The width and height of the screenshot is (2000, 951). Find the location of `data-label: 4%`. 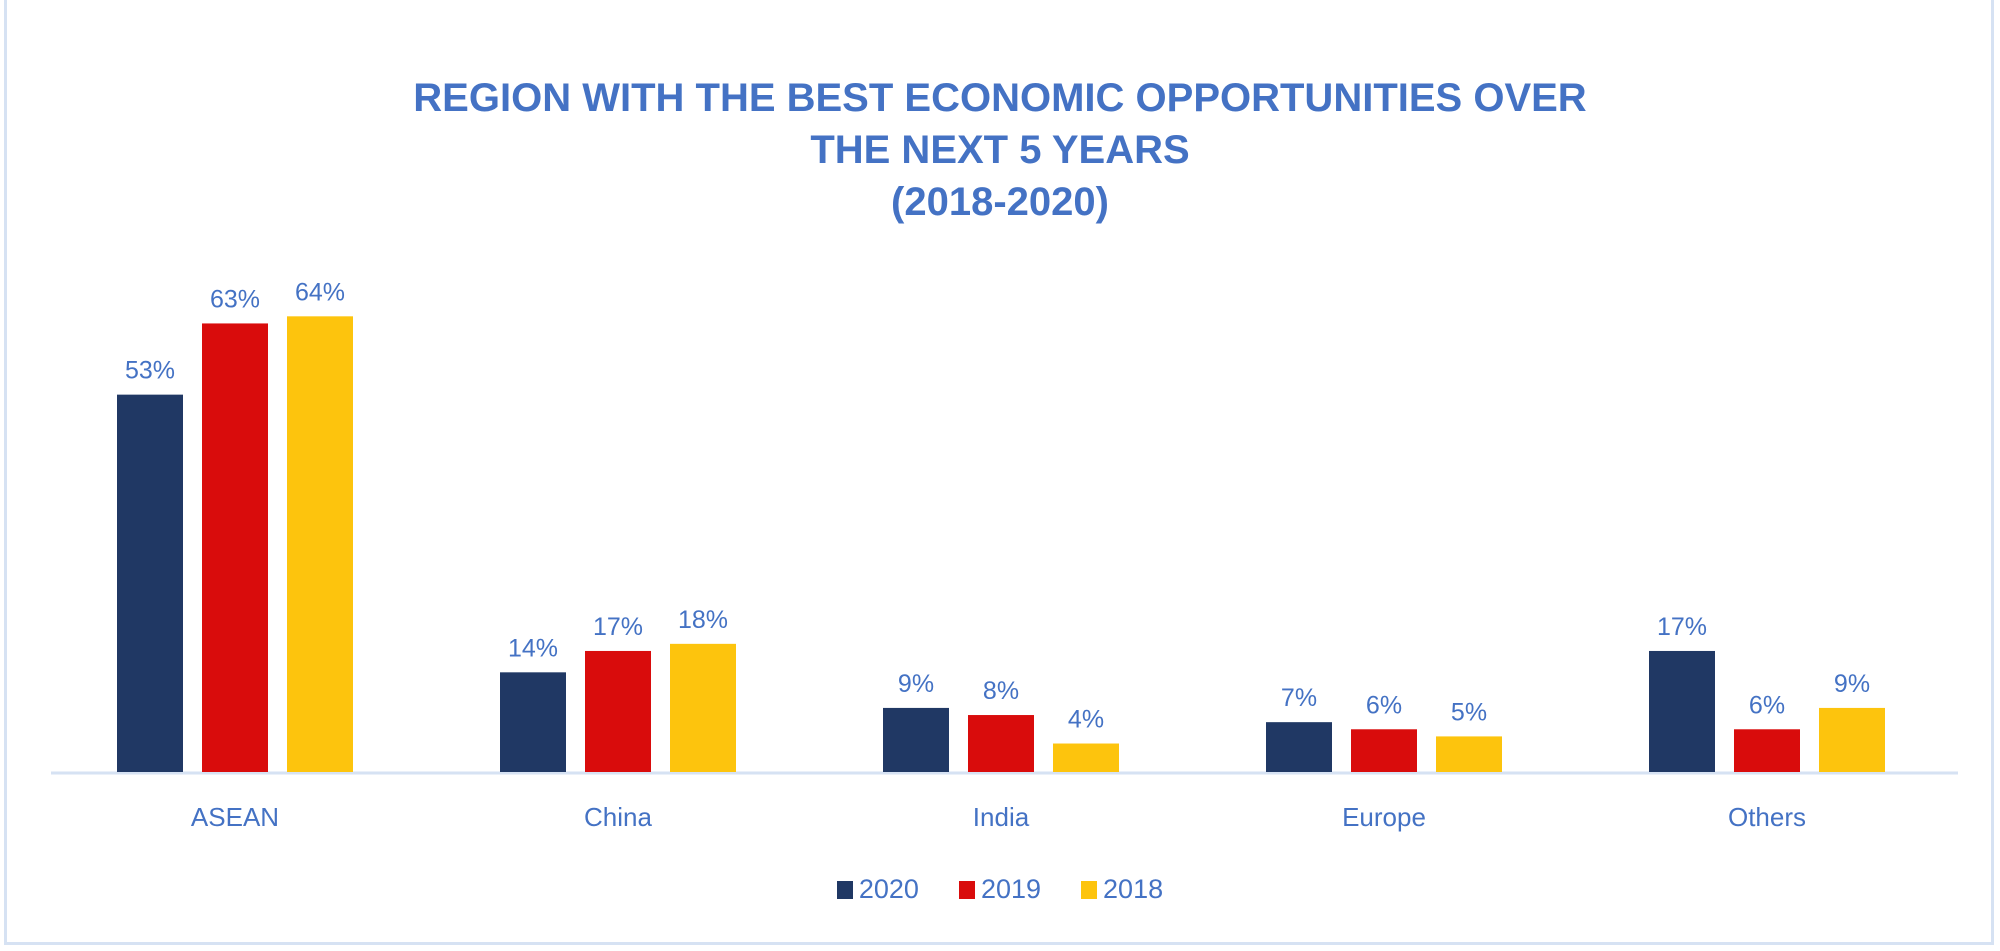

data-label: 4% is located at coordinates (1086, 720).